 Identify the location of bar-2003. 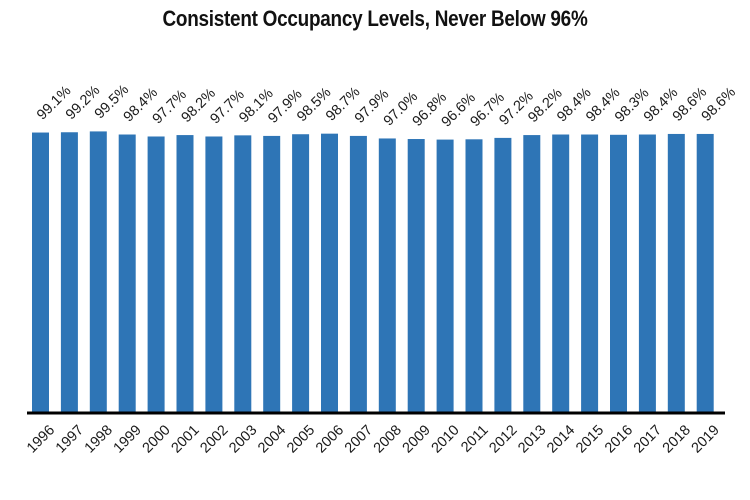
(243, 273).